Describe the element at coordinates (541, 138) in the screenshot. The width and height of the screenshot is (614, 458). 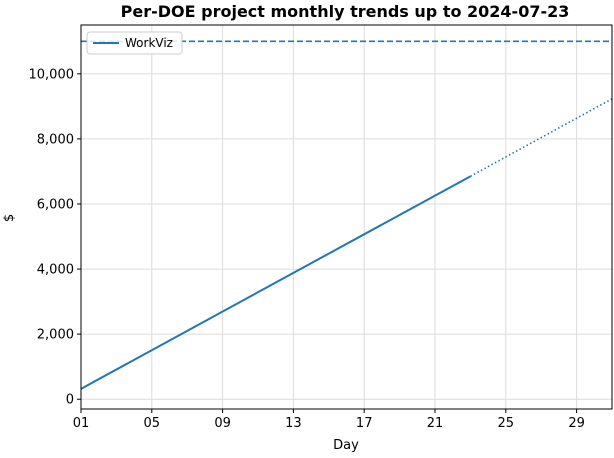
I see `series-line-projection` at that location.